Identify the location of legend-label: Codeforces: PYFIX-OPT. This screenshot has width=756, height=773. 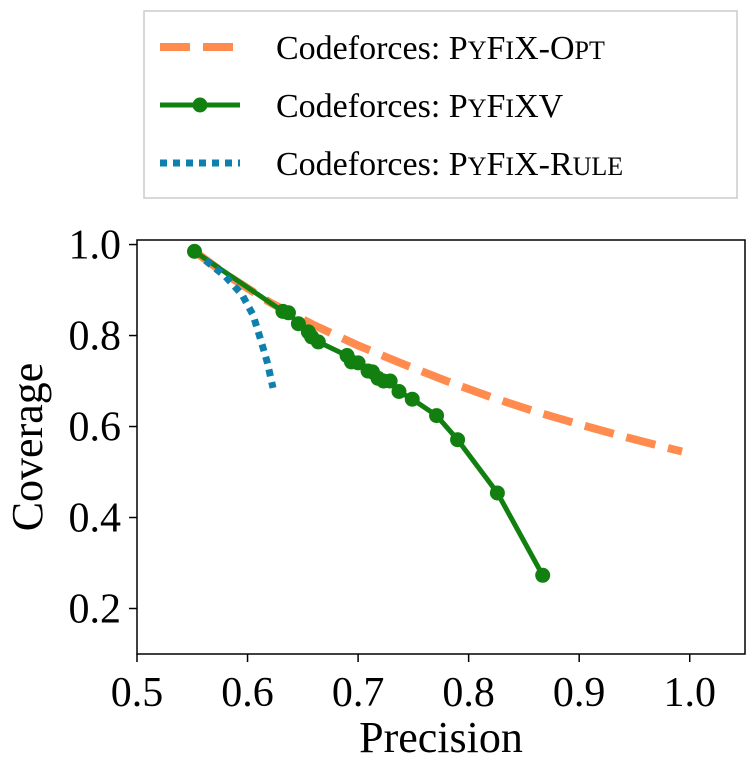
(440, 48).